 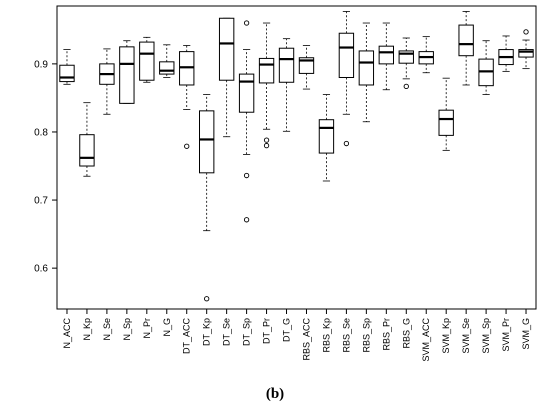 I want to click on box-rbs-se, so click(x=346, y=79).